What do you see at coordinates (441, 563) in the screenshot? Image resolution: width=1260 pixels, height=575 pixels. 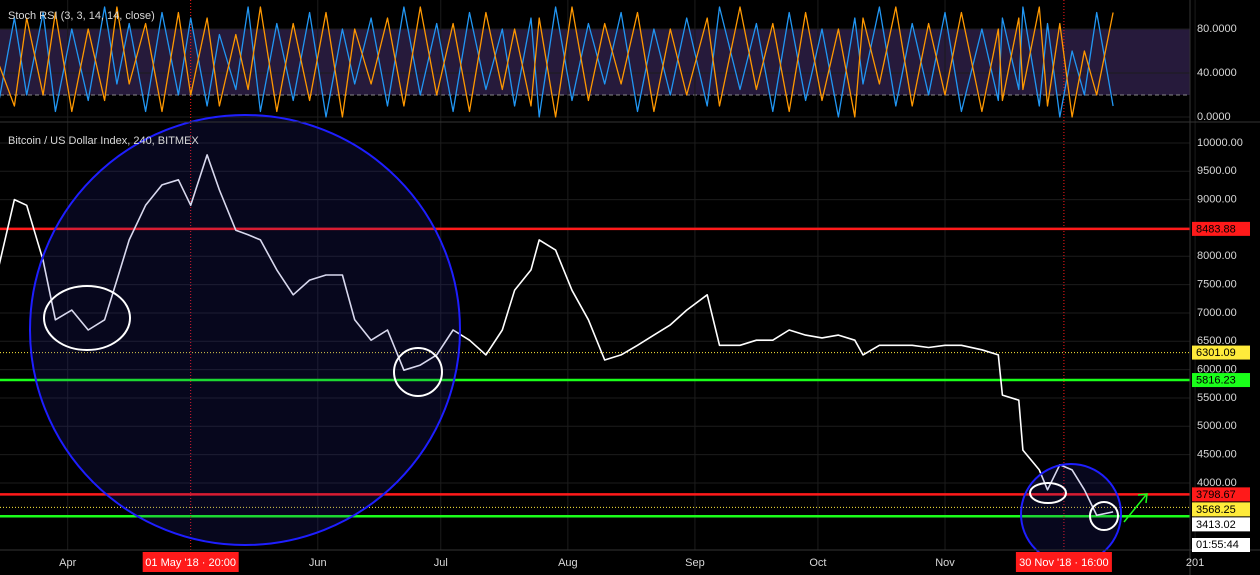 I see `x-tick-label: Jul` at bounding box center [441, 563].